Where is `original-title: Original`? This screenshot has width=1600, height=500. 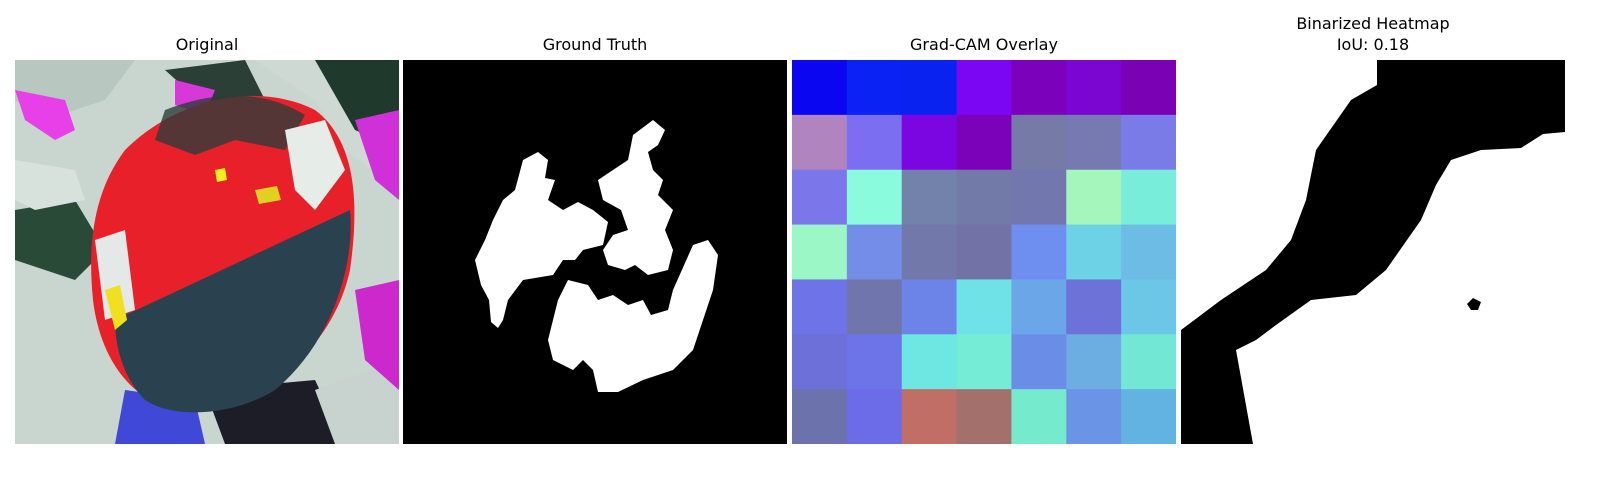
original-title: Original is located at coordinates (207, 44).